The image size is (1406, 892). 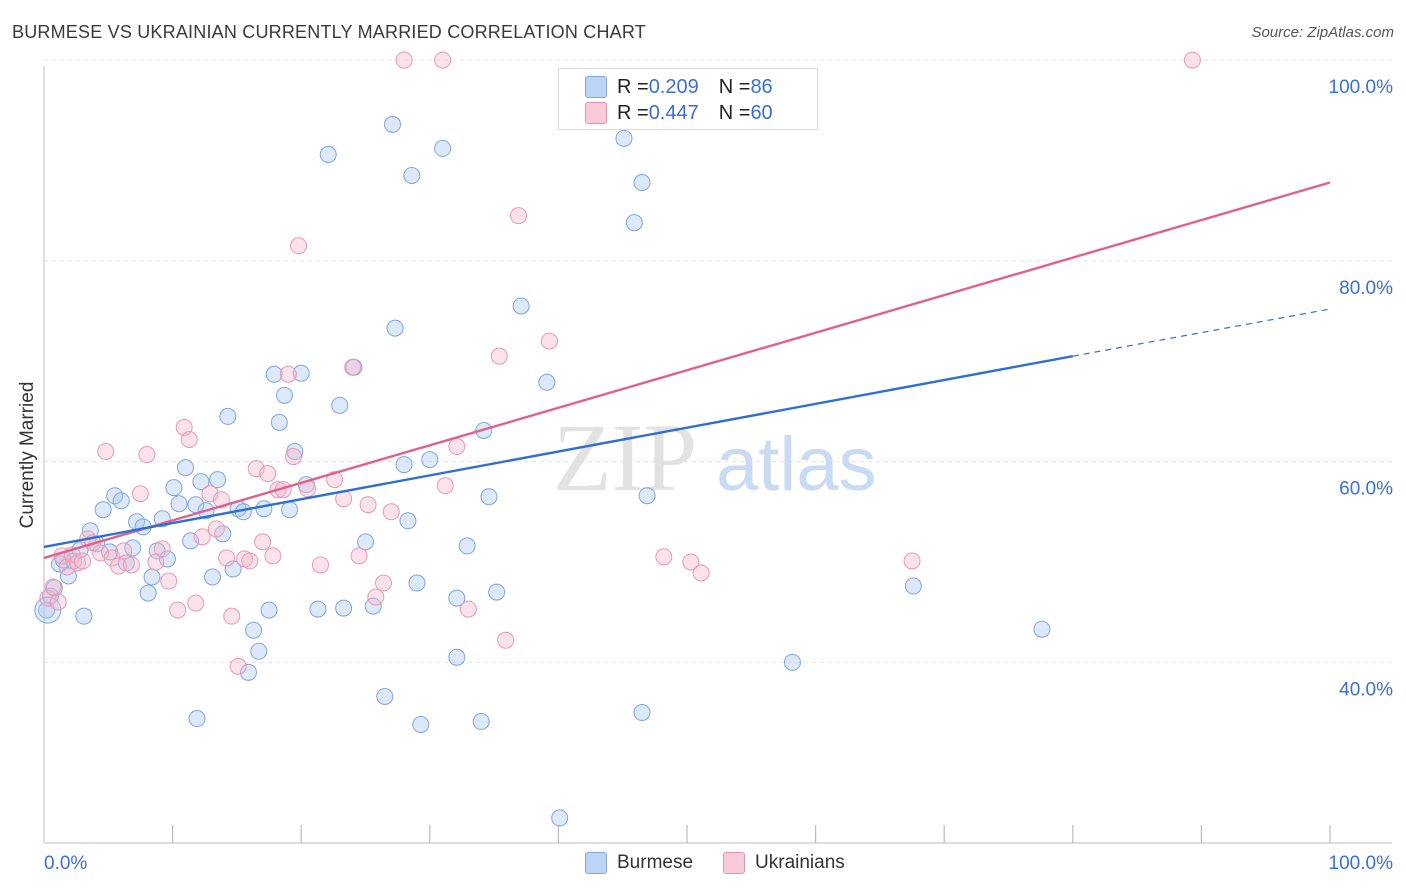 I want to click on burmese-swatch, so click(x=596, y=87).